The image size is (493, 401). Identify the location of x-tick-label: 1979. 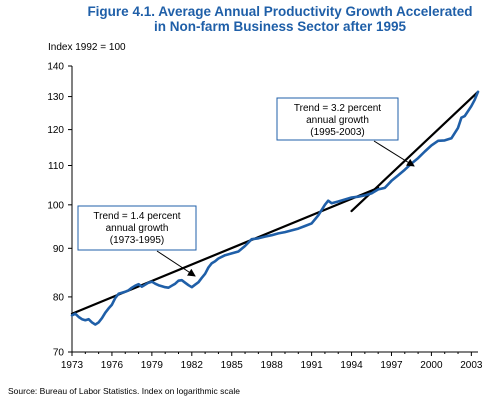
(152, 365).